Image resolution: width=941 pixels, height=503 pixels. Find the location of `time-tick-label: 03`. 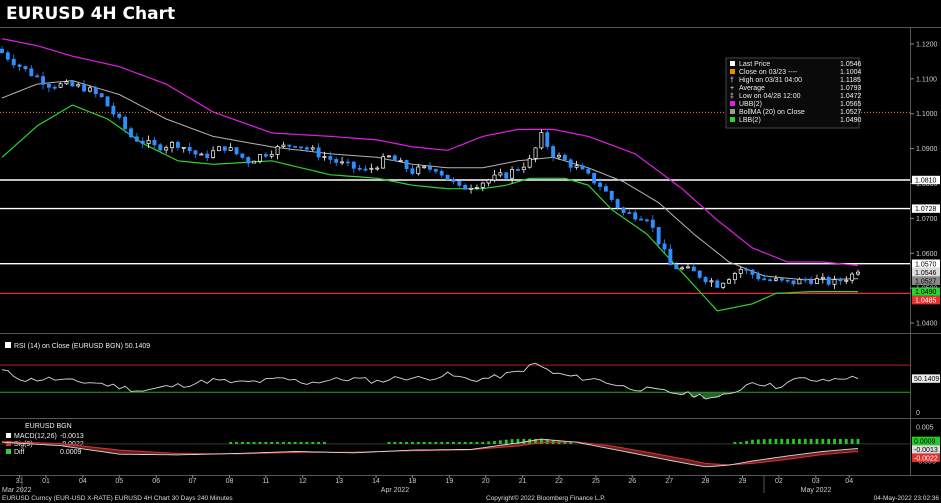

time-tick-label: 03 is located at coordinates (816, 481).